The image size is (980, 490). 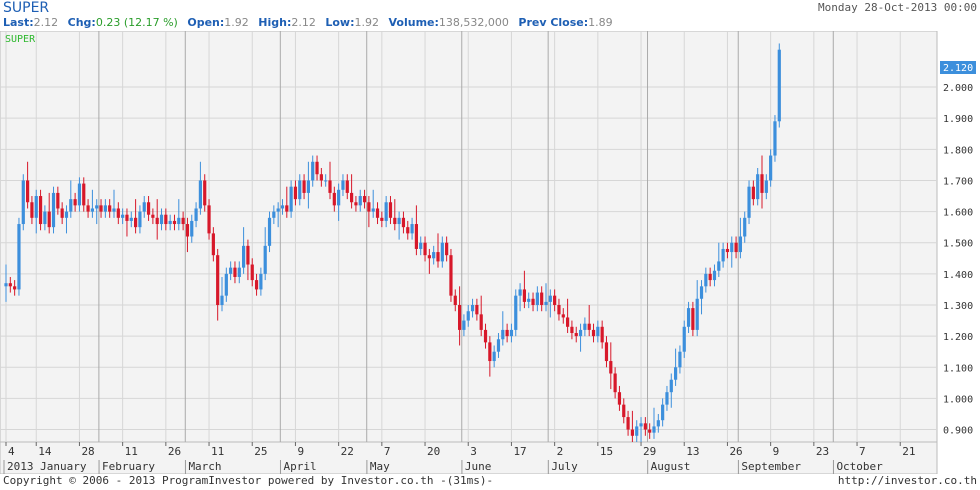 I want to click on x-month-label: May, so click(x=380, y=466).